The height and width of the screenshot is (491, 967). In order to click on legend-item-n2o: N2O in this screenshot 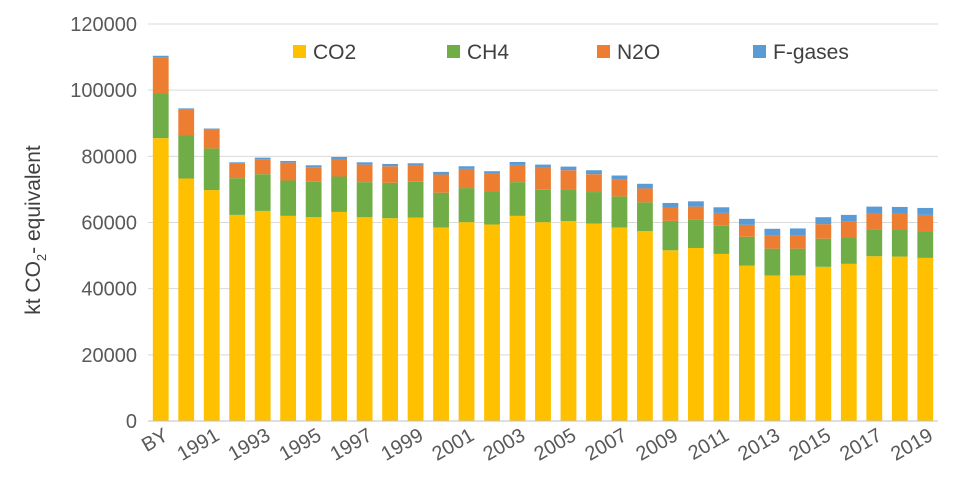, I will do `click(628, 52)`.